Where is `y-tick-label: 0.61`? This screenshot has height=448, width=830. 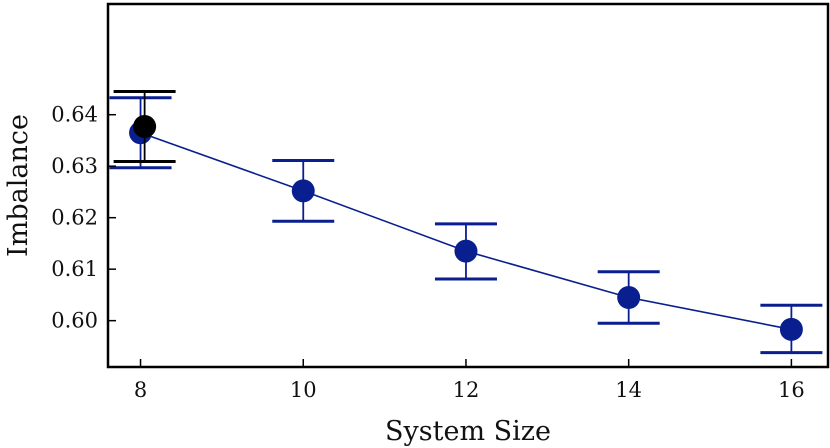
y-tick-label: 0.61 is located at coordinates (74, 269).